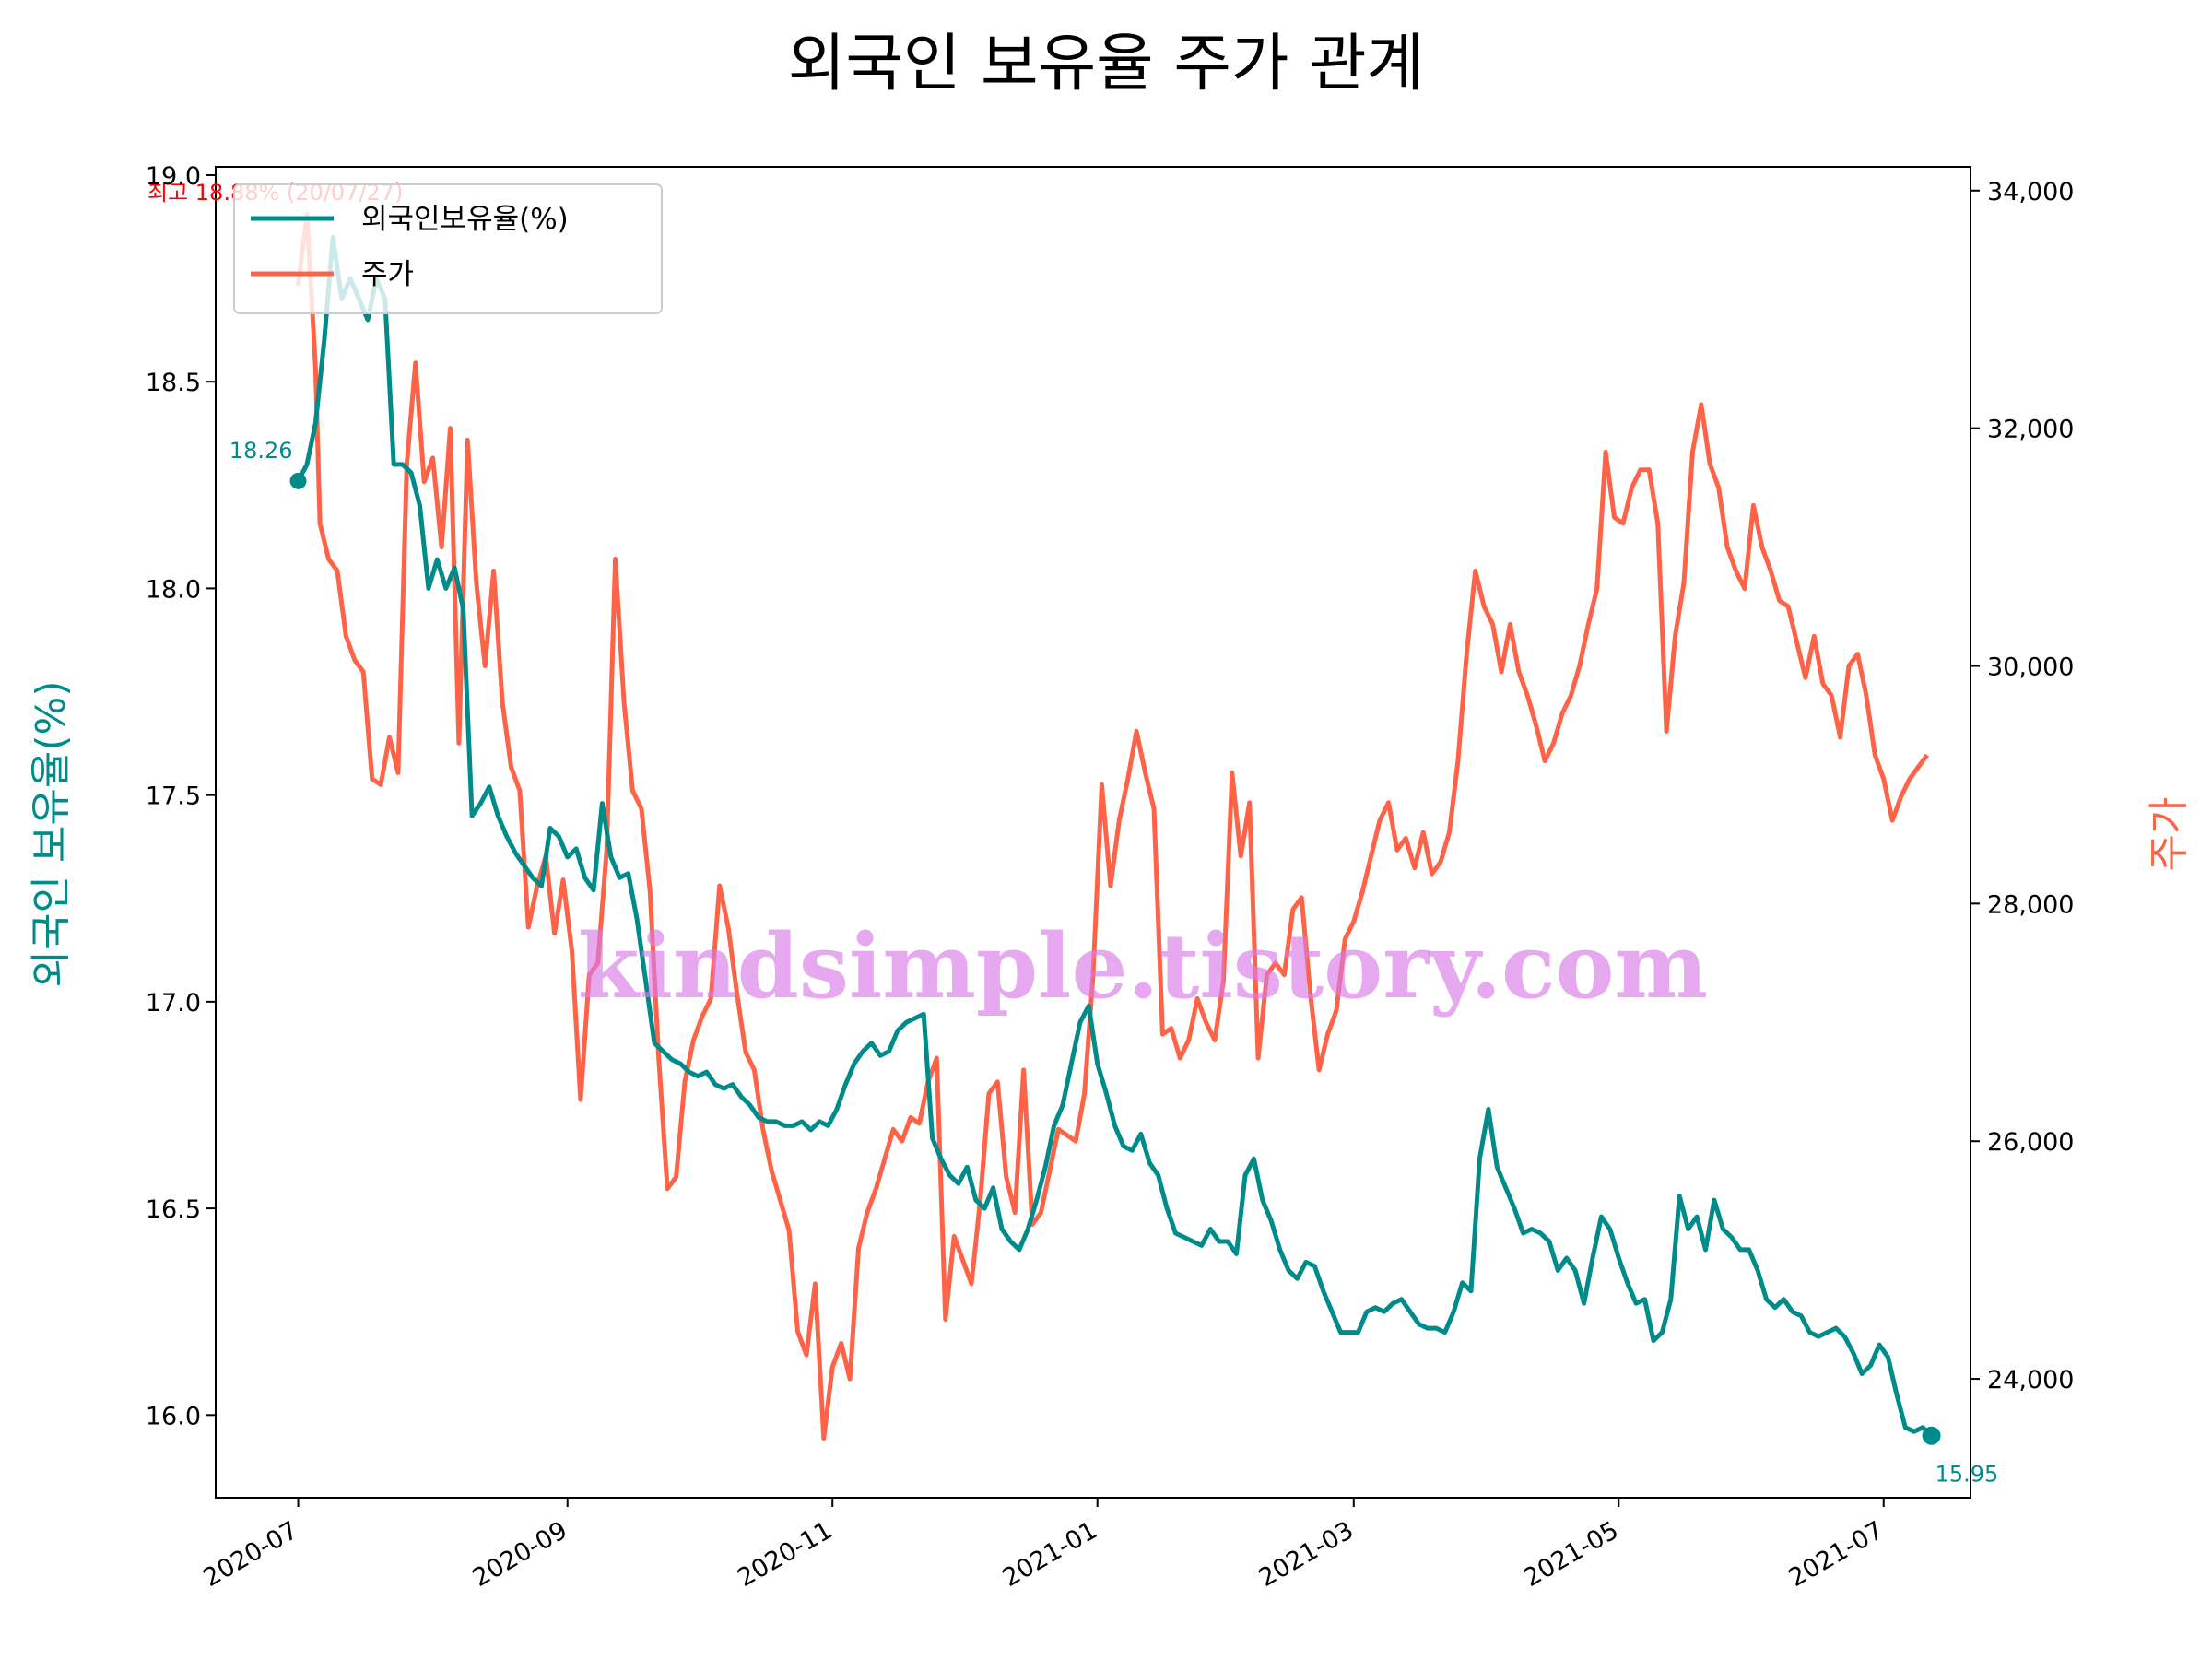 The width and height of the screenshot is (2212, 1659). Describe the element at coordinates (298, 480) in the screenshot. I see `start-point-marker` at that location.